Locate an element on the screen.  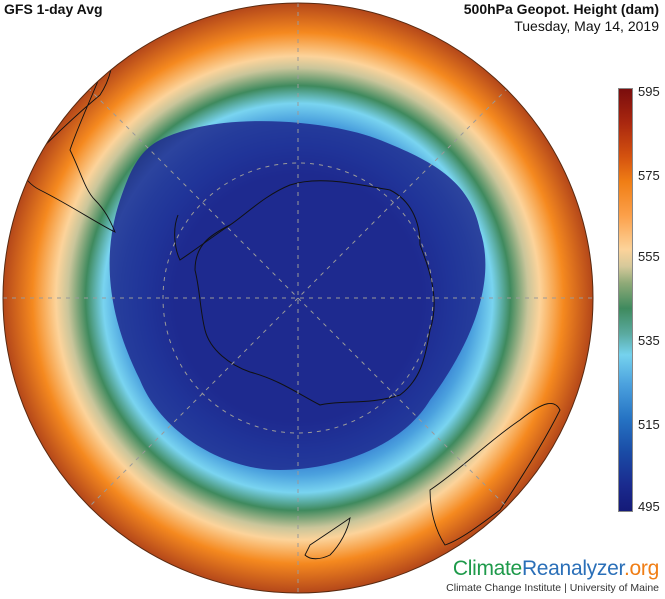
colorbar is located at coordinates (625, 300).